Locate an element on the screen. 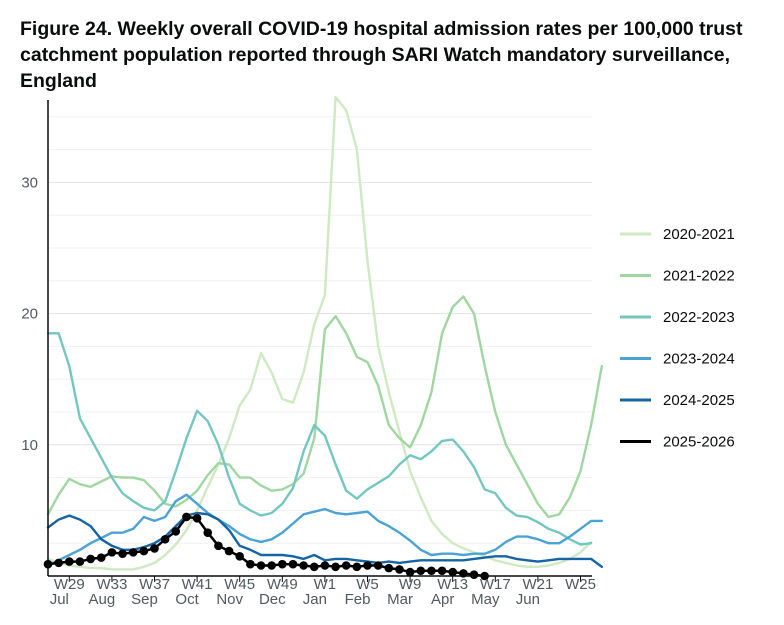  y-tick-label: 30 is located at coordinates (29, 182).